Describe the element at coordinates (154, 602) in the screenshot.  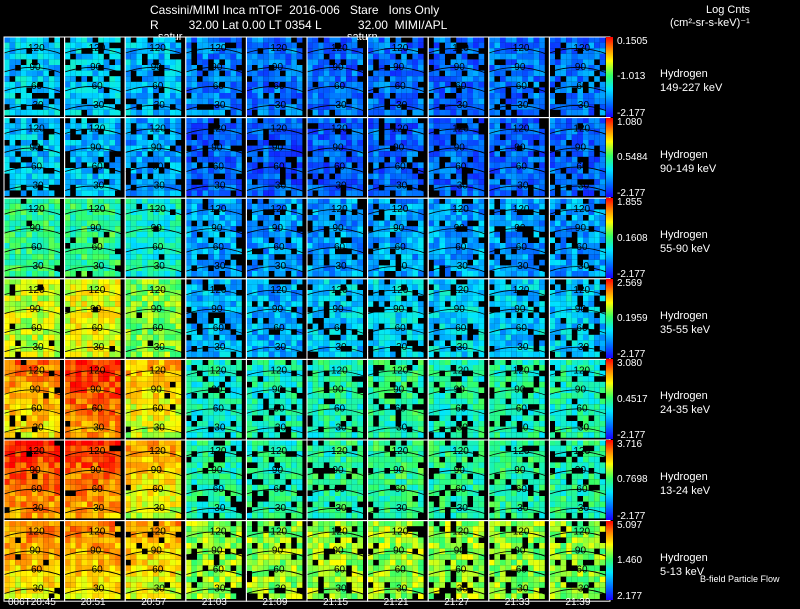
I see `time-tick-label: 20:57` at that location.